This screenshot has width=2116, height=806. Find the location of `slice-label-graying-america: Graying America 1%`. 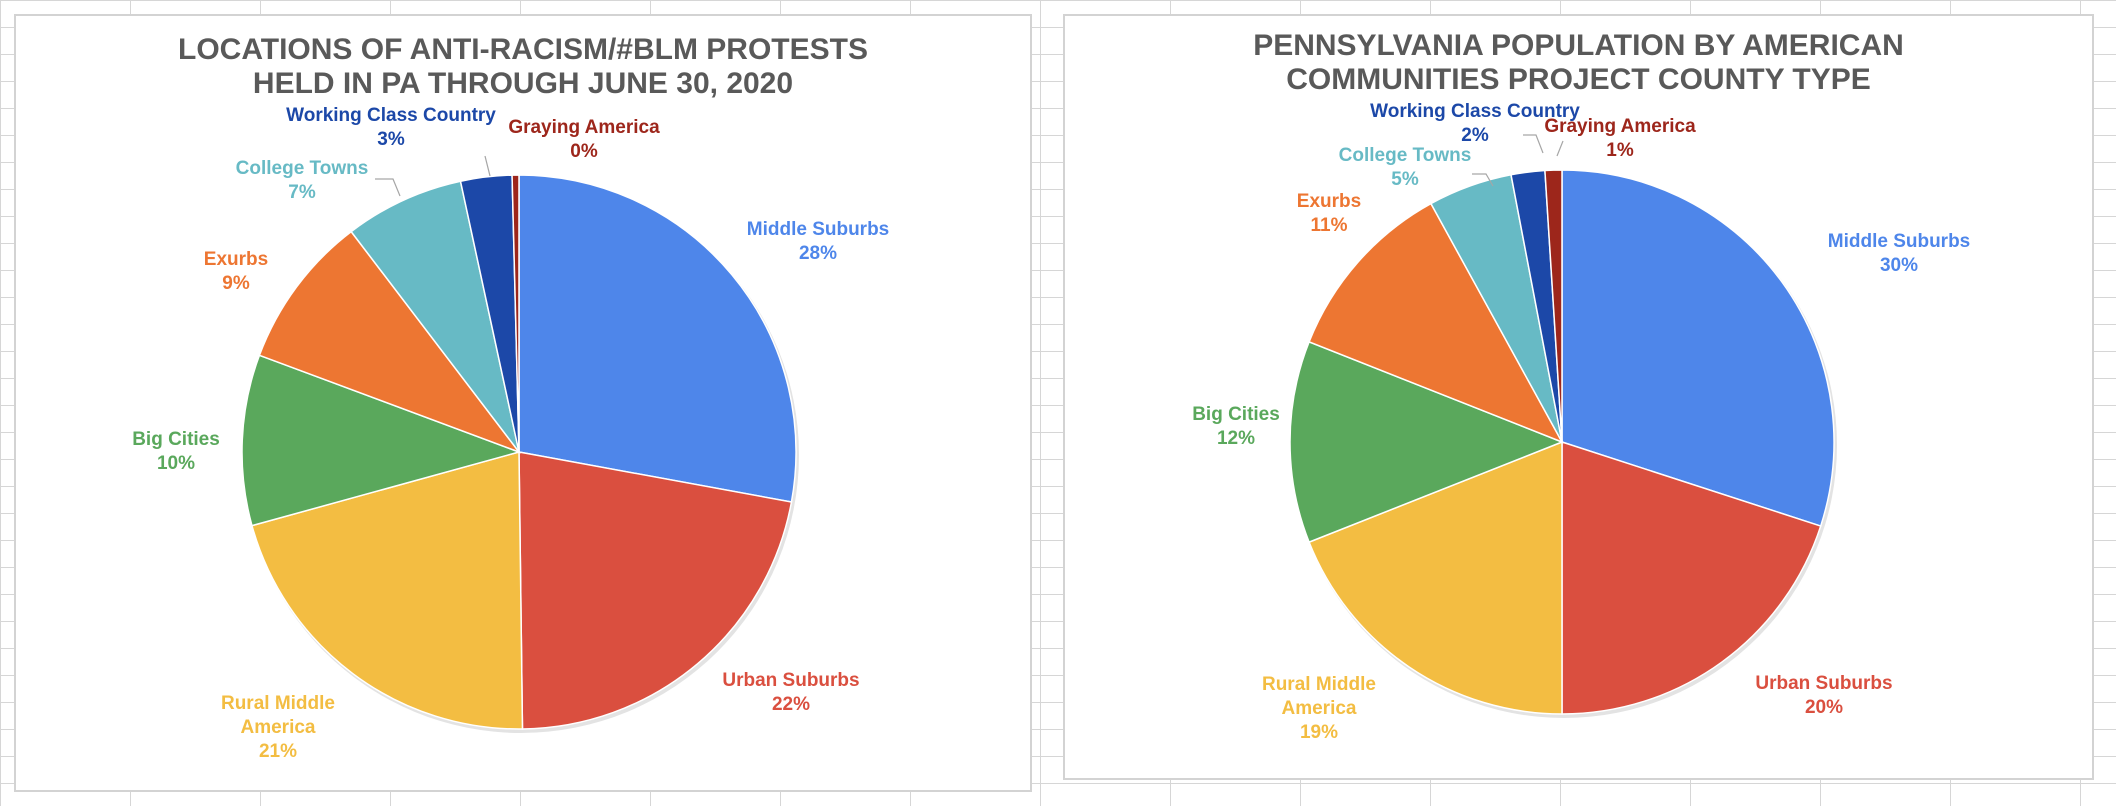

slice-label-graying-america: Graying America 1% is located at coordinates (1620, 138).